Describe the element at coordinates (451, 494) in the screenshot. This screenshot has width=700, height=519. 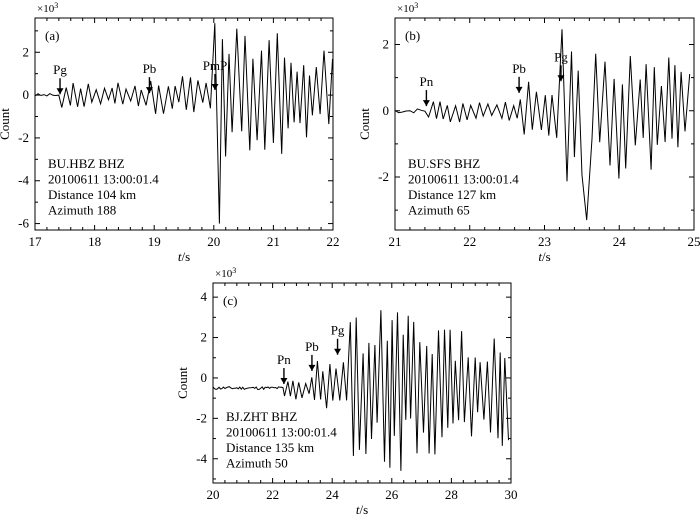
I see `x-tick-label: 28` at that location.